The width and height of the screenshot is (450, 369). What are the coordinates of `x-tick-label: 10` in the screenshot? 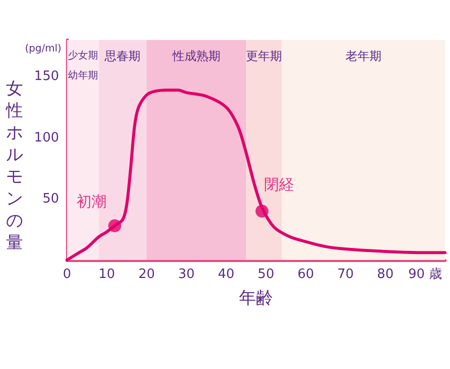 It's located at (107, 274).